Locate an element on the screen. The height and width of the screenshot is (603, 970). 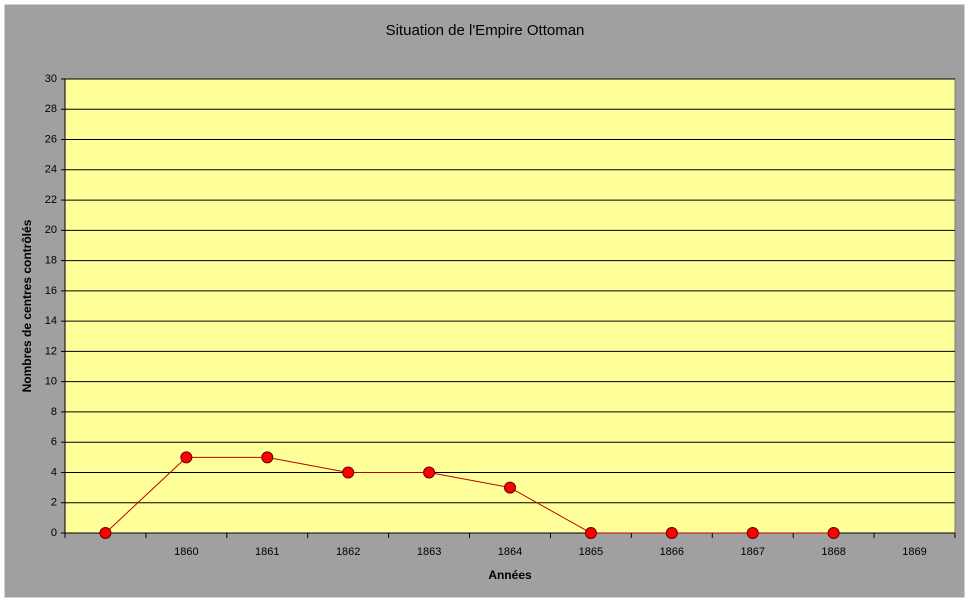
y-tick-label: 0 is located at coordinates (54, 533).